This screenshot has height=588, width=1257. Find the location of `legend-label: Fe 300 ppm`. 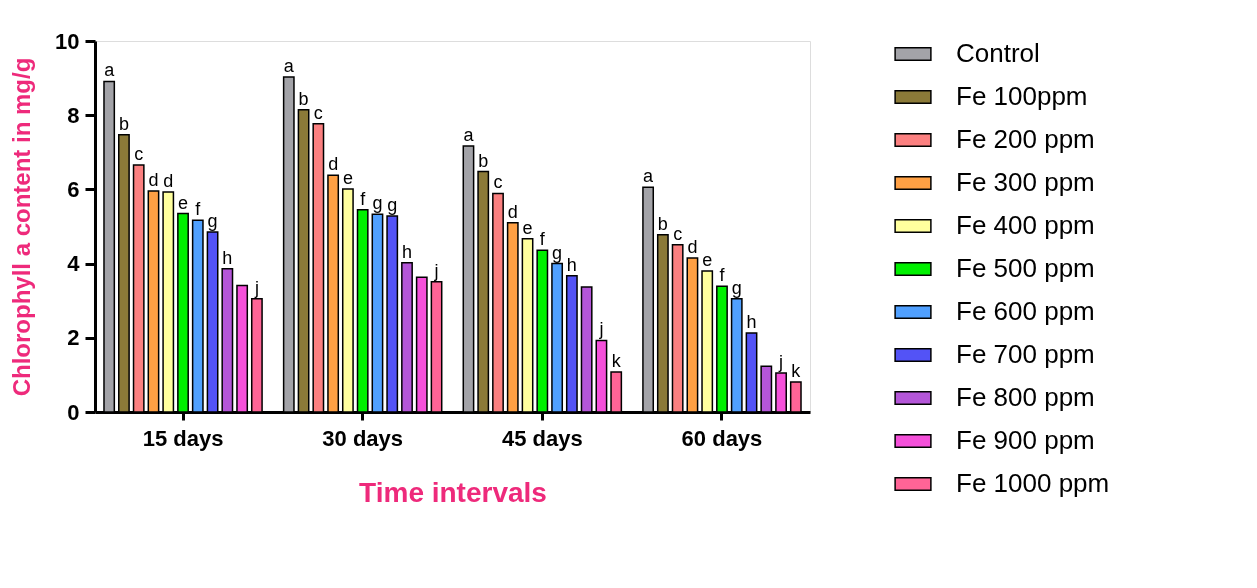

legend-label: Fe 300 ppm is located at coordinates (1025, 182).